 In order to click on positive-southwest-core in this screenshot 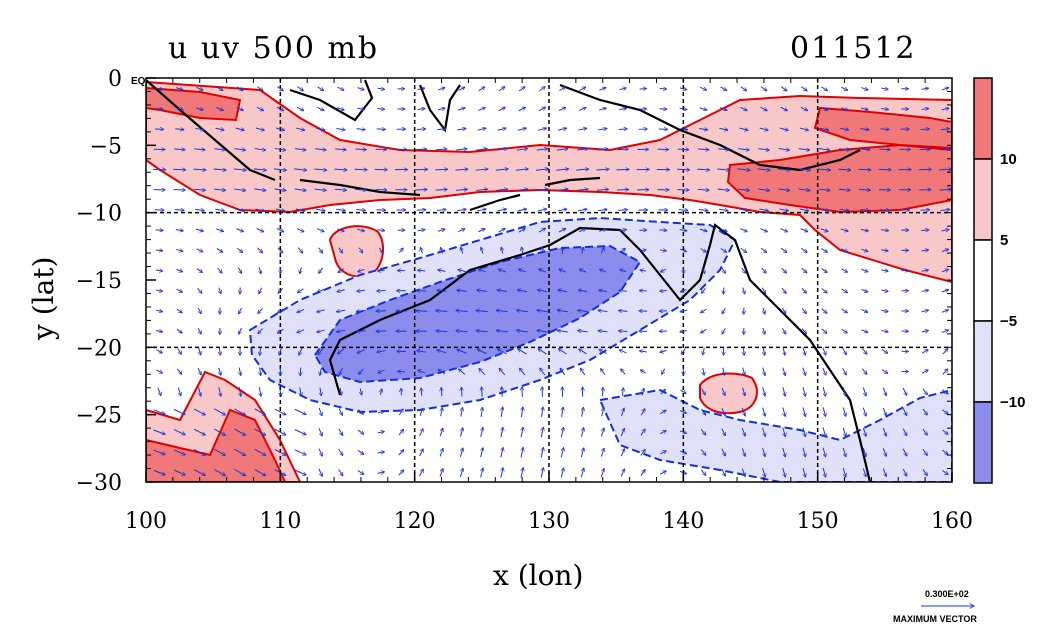, I will do `click(216, 445)`.